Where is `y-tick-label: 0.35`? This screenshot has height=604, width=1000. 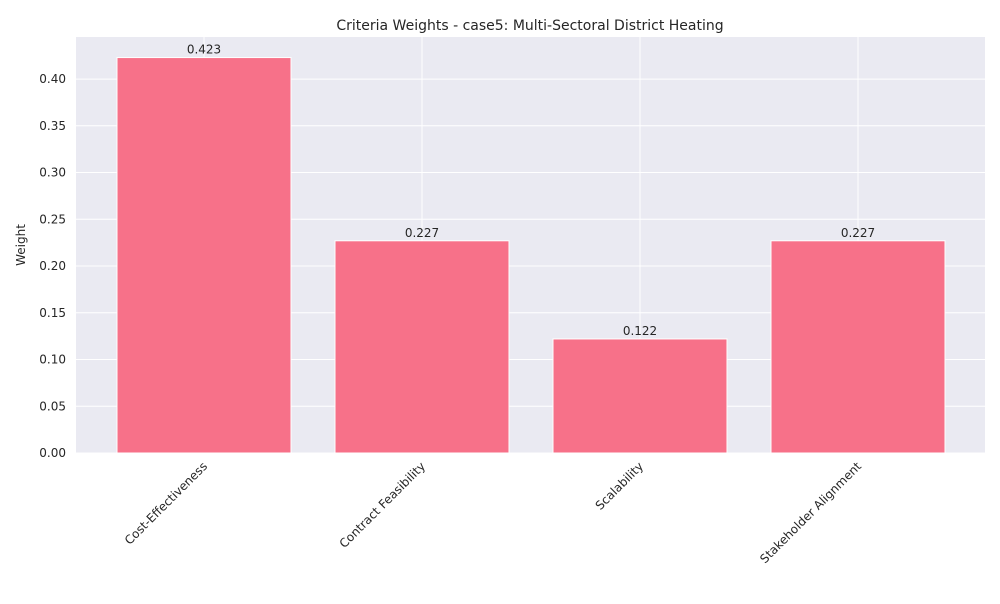 y-tick-label: 0.35 is located at coordinates (52, 126).